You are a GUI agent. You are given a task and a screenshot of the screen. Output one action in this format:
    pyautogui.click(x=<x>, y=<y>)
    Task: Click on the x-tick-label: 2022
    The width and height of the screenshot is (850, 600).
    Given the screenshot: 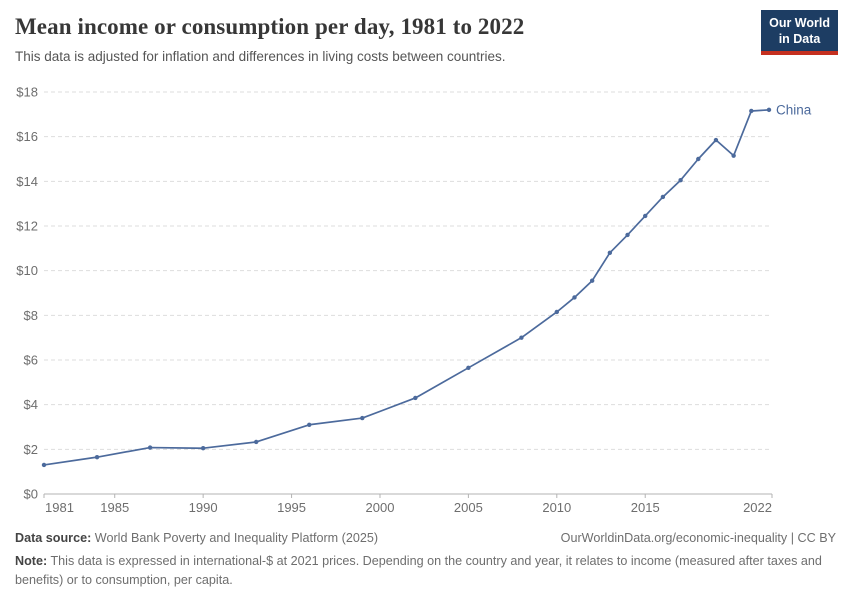 What is the action you would take?
    pyautogui.click(x=757, y=507)
    